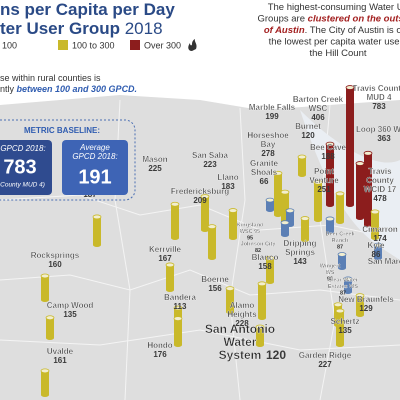 The height and width of the screenshot is (400, 400). What do you see at coordinates (340, 241) in the screenshot?
I see `location-name: Ranch` at bounding box center [340, 241].